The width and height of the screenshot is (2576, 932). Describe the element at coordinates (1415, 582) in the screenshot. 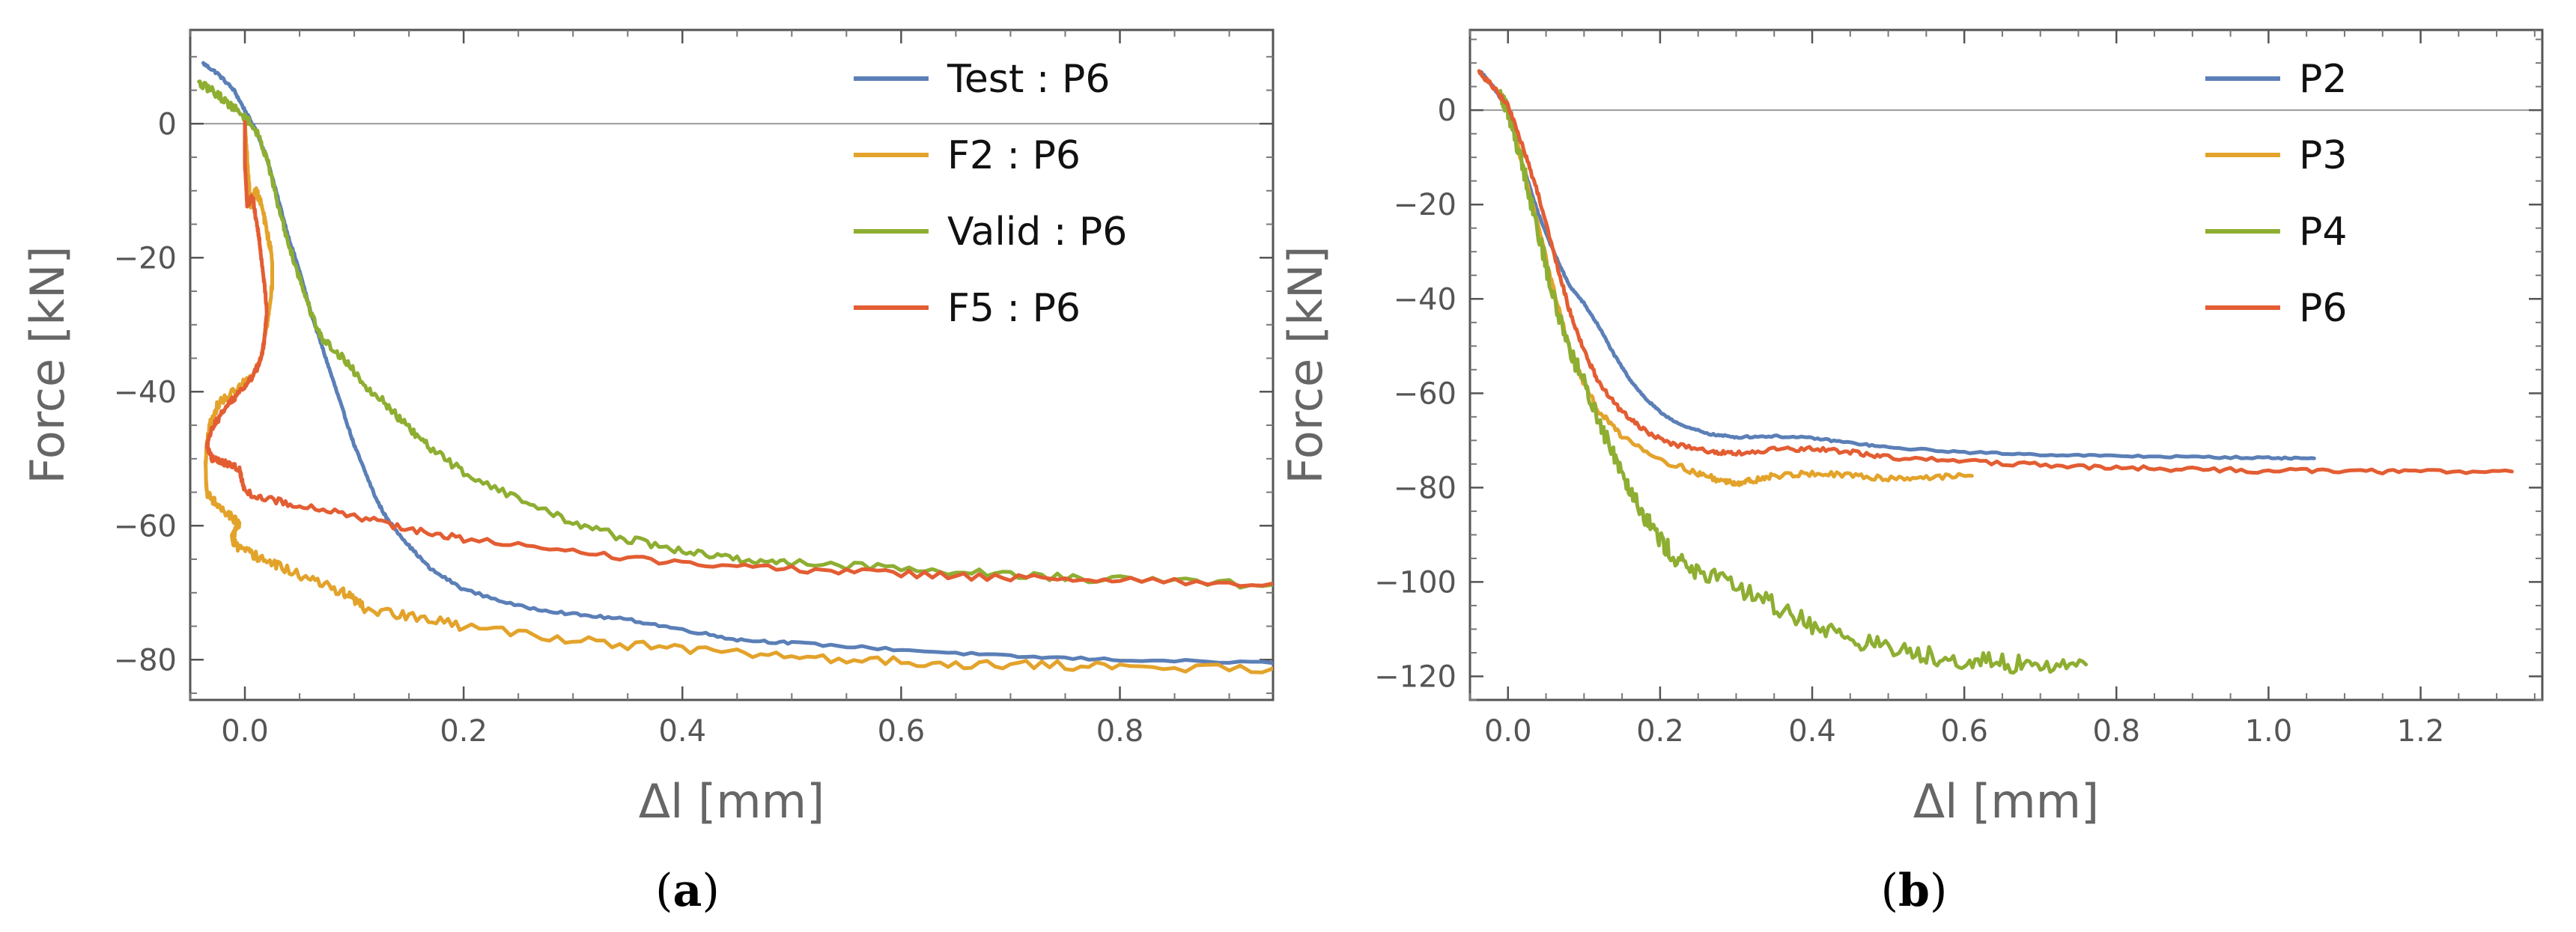

I see `y-tick-label: −100` at that location.